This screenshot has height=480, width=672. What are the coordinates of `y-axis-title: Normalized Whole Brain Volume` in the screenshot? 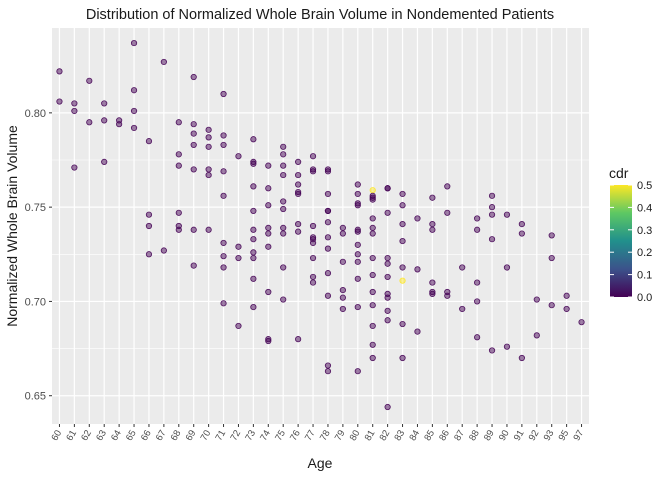 It's located at (12, 226).